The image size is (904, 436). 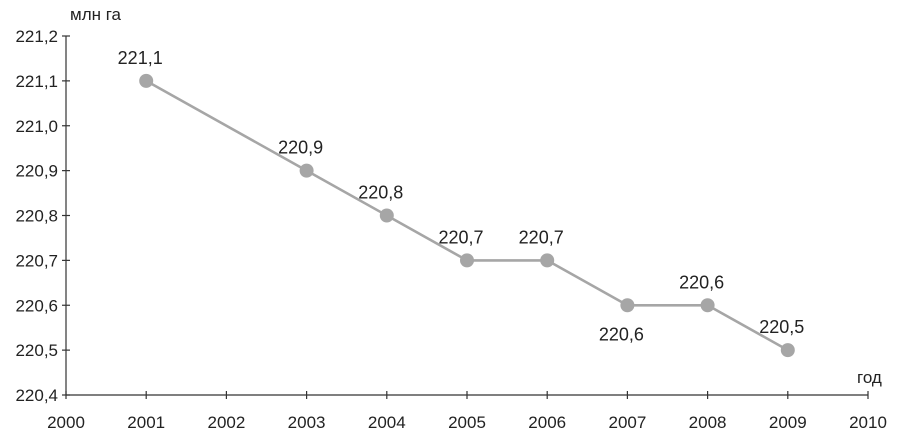 What do you see at coordinates (869, 377) in the screenshot?
I see `x-axis-unit-label: год` at bounding box center [869, 377].